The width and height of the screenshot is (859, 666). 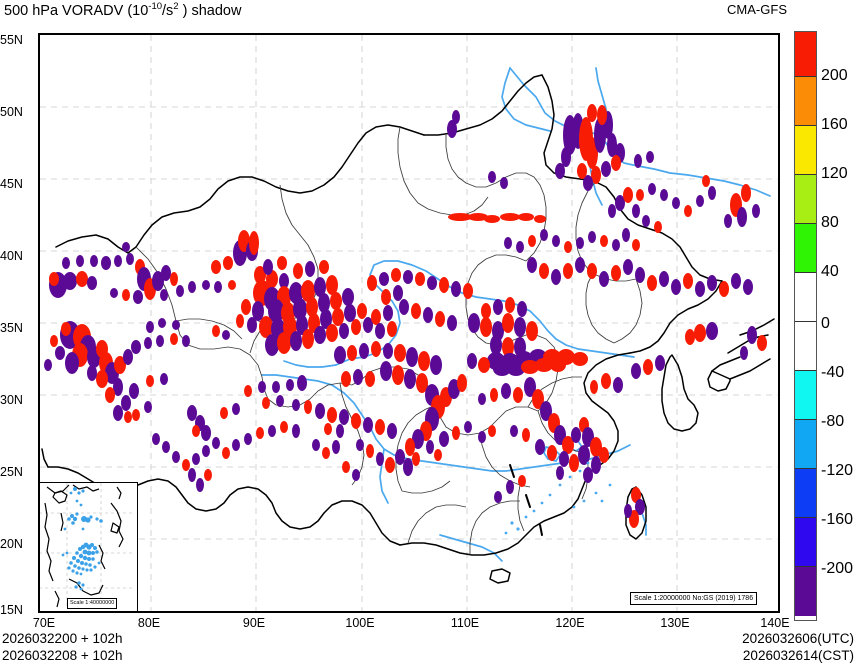 I want to click on inset-scale-bar: Scale 1:40000000, so click(x=92, y=603).